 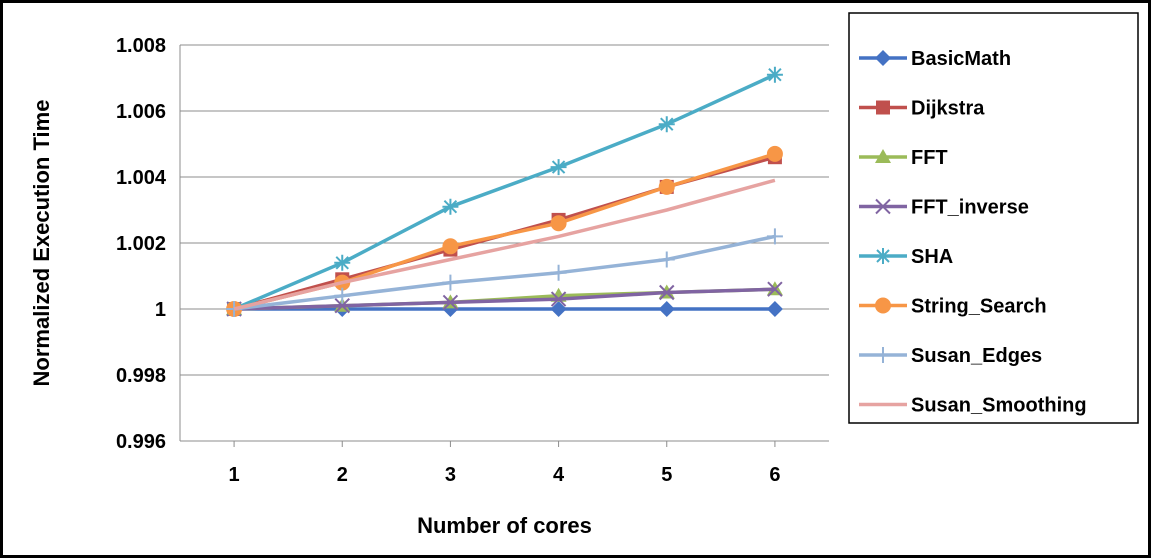 I want to click on y-tick-label: 1.006, so click(x=141, y=112).